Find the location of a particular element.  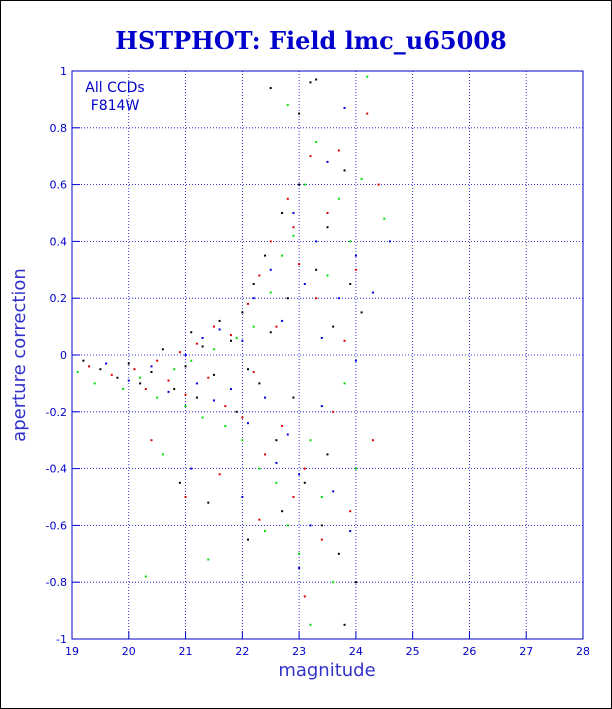

y-tick-label: 1 is located at coordinates (63, 71).